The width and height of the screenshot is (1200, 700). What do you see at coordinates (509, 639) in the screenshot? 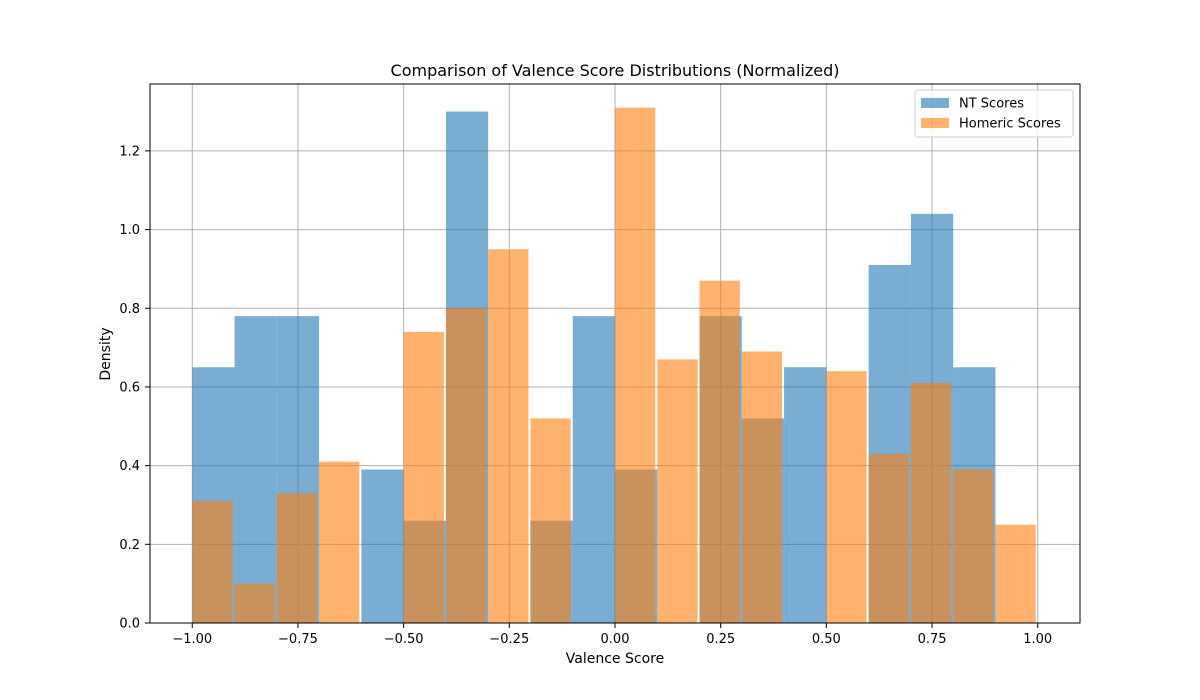
I see `x-tick-label: −0.25` at bounding box center [509, 639].